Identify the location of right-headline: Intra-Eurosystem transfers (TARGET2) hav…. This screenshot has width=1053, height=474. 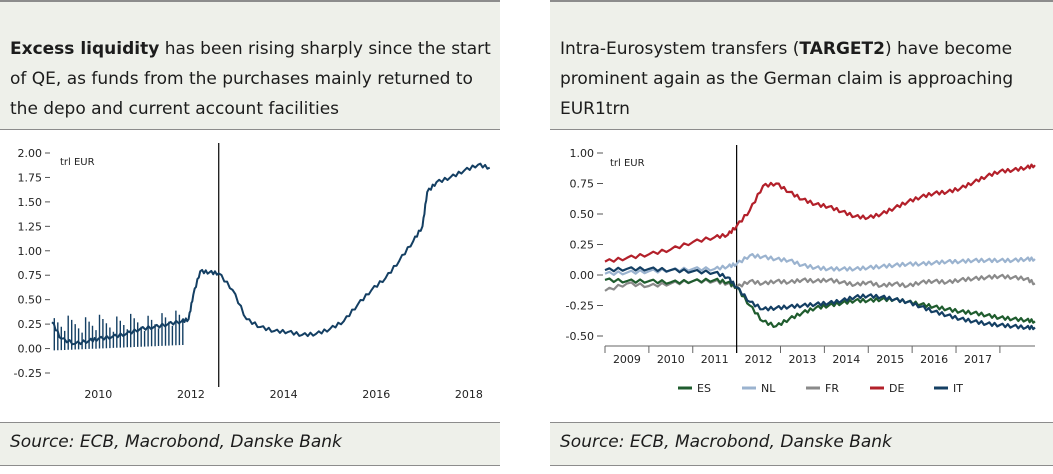
(804, 79).